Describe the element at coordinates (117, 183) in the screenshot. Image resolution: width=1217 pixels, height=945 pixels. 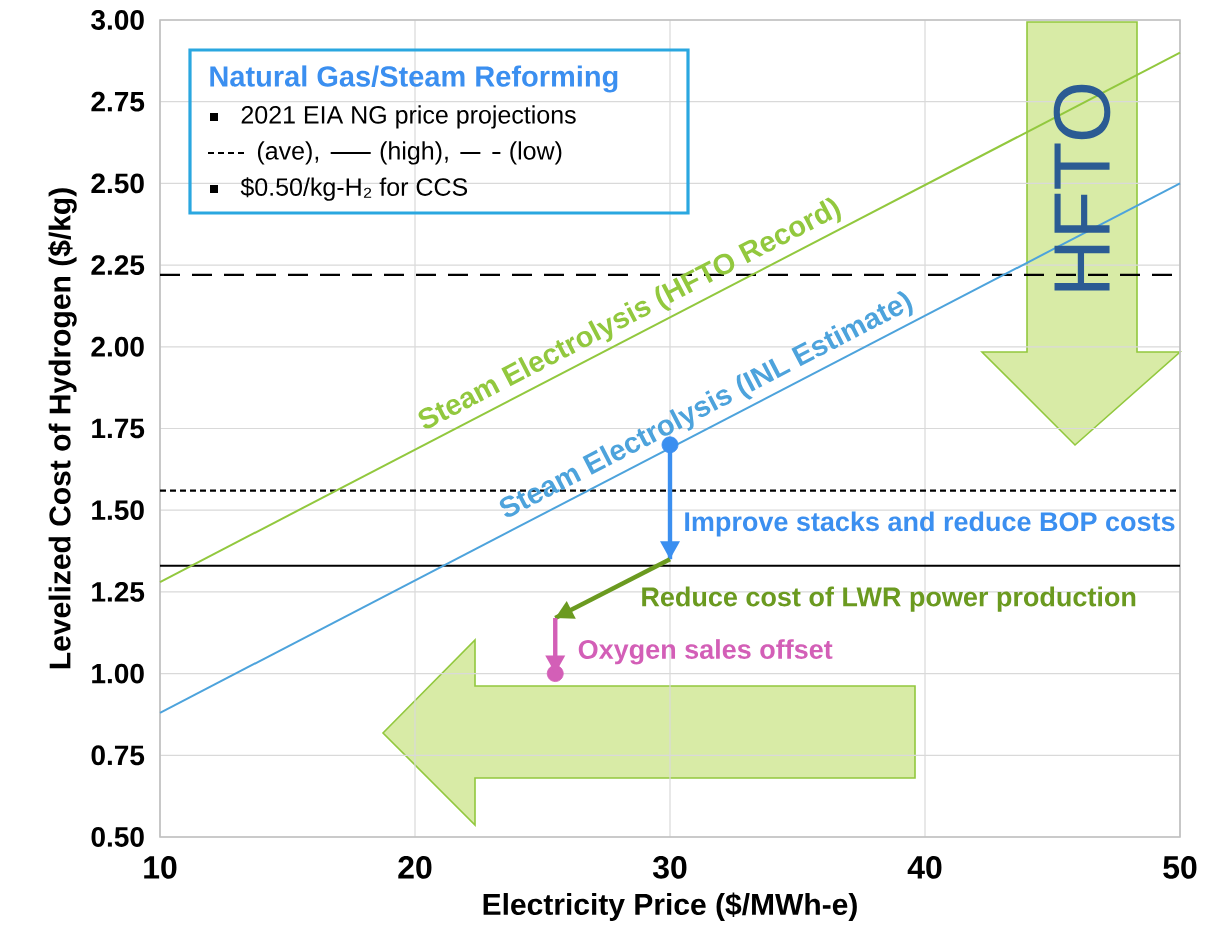
I see `y-tick-label: 2.50` at that location.